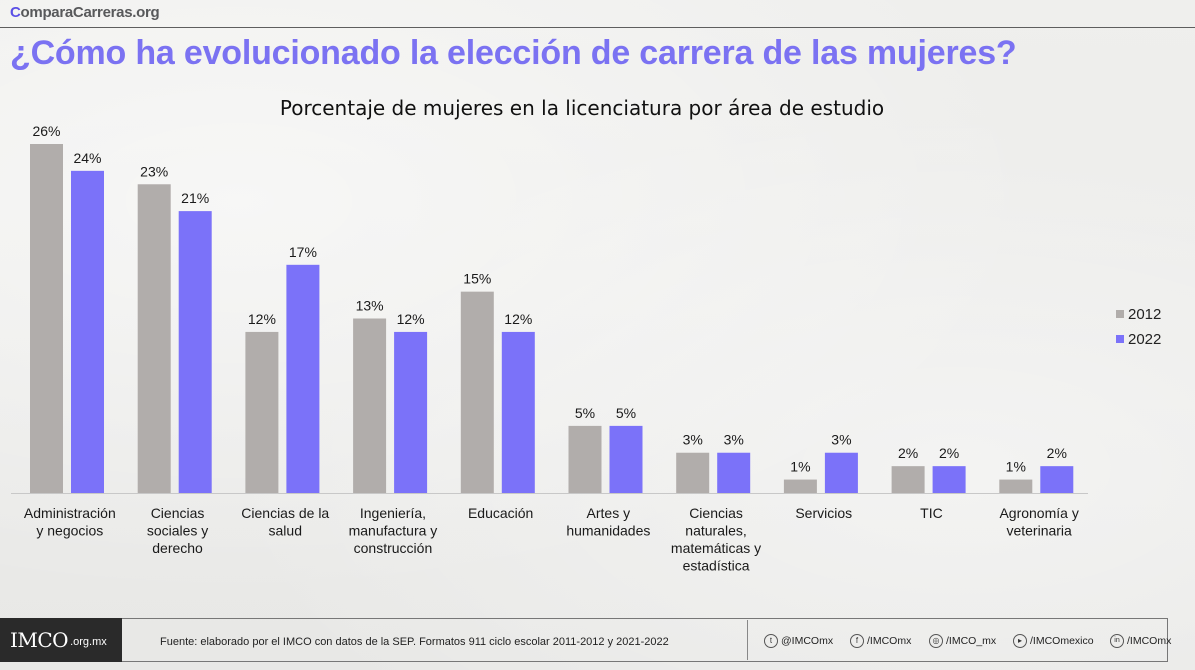 The height and width of the screenshot is (670, 1195). What do you see at coordinates (1062, 641) in the screenshot?
I see `social-handle: /IMCOmexico` at bounding box center [1062, 641].